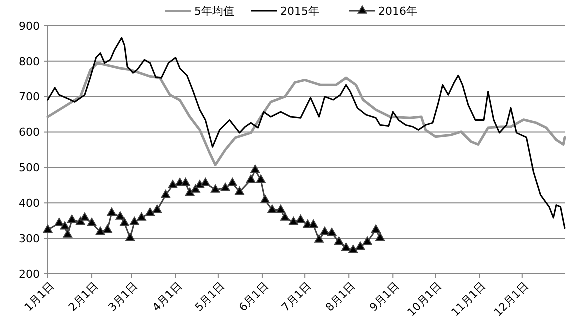 This screenshot has width=573, height=335. Describe the element at coordinates (29, 97) in the screenshot. I see `y-tick-label: 700` at that location.